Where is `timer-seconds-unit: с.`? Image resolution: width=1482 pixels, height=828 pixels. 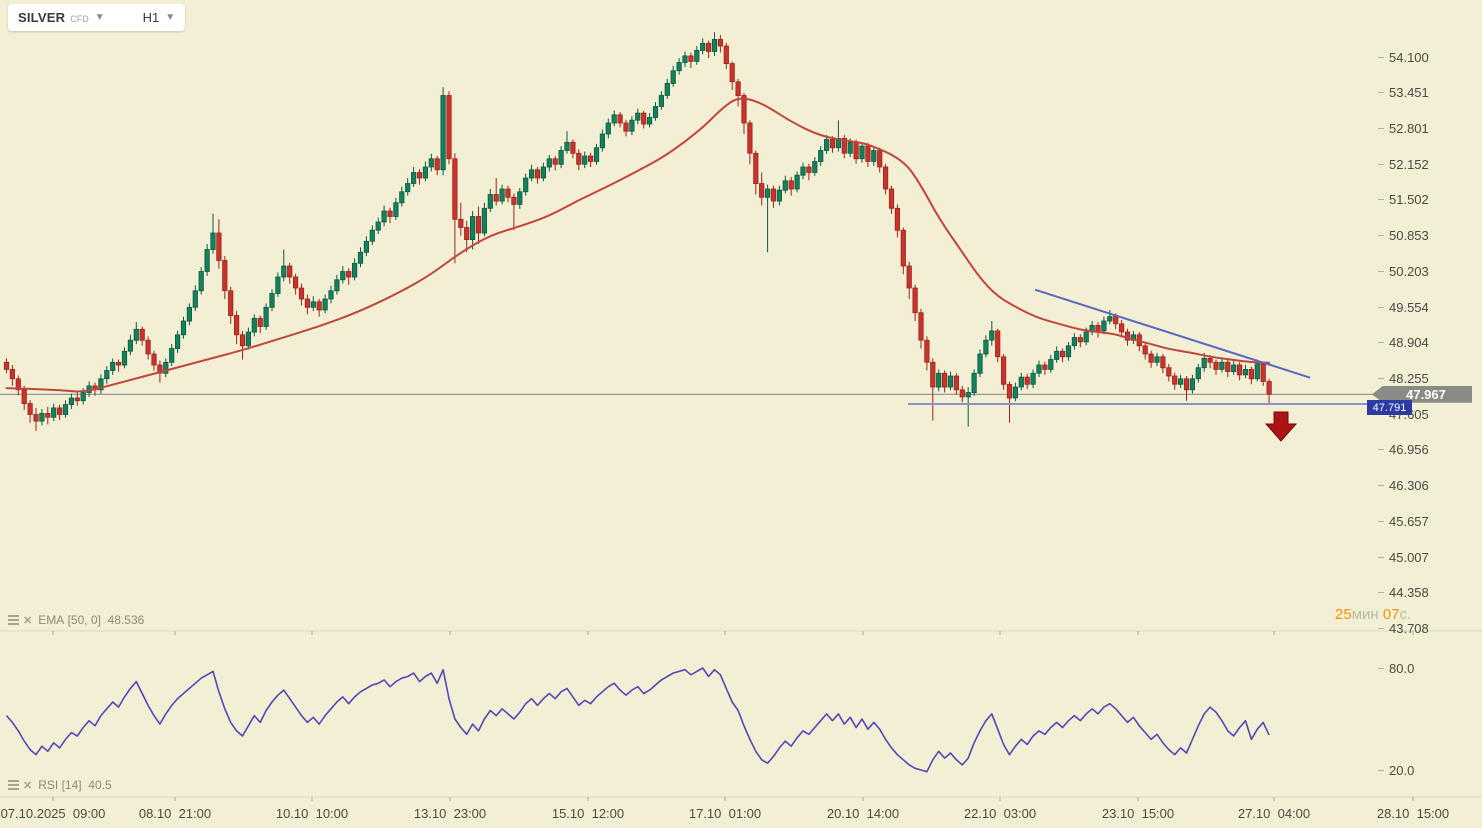
timer-seconds-unit: с. is located at coordinates (1405, 614).